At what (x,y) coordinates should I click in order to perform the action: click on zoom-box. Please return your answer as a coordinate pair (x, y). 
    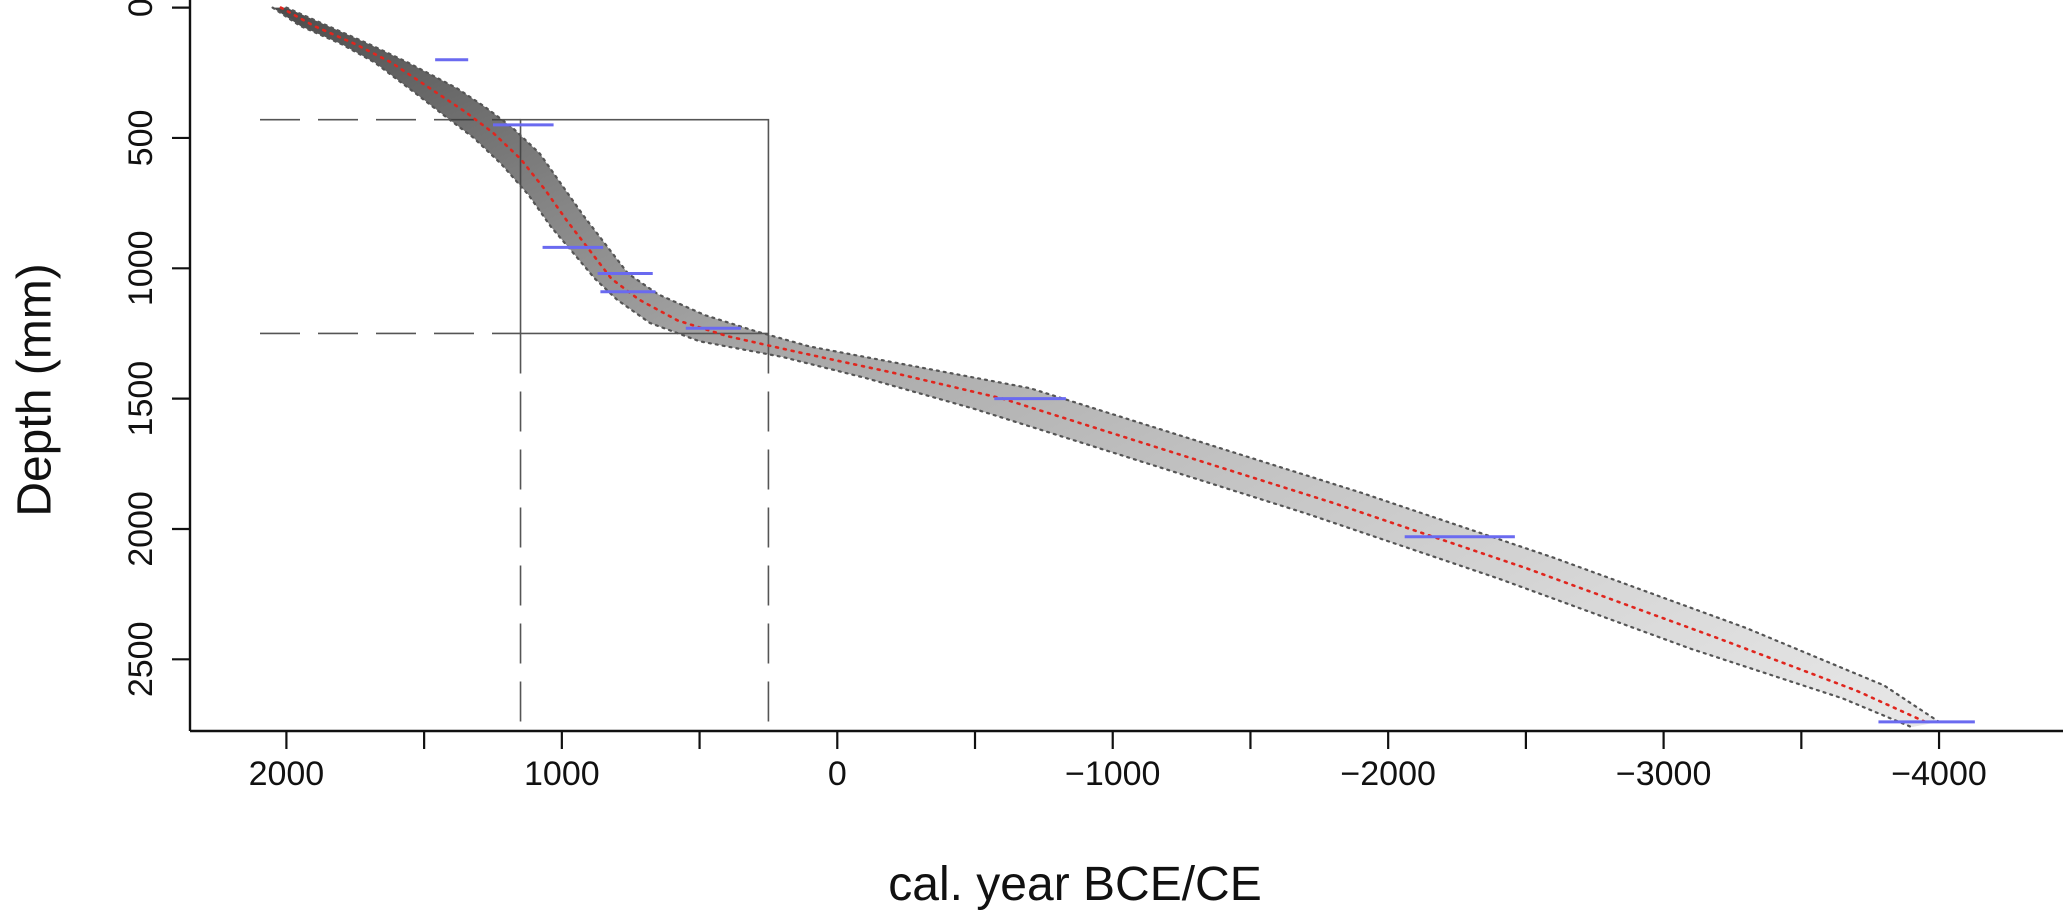
    Looking at the image, I should click on (644, 226).